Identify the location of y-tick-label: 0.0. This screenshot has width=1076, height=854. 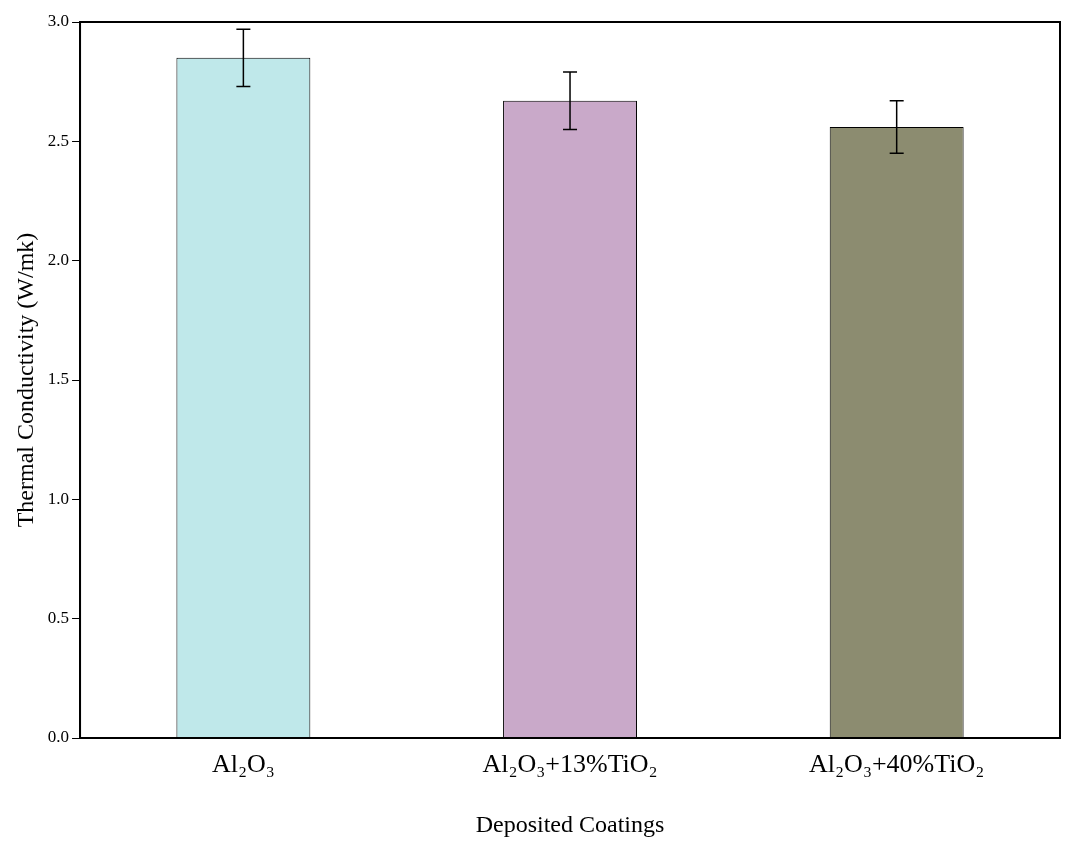
(58, 737).